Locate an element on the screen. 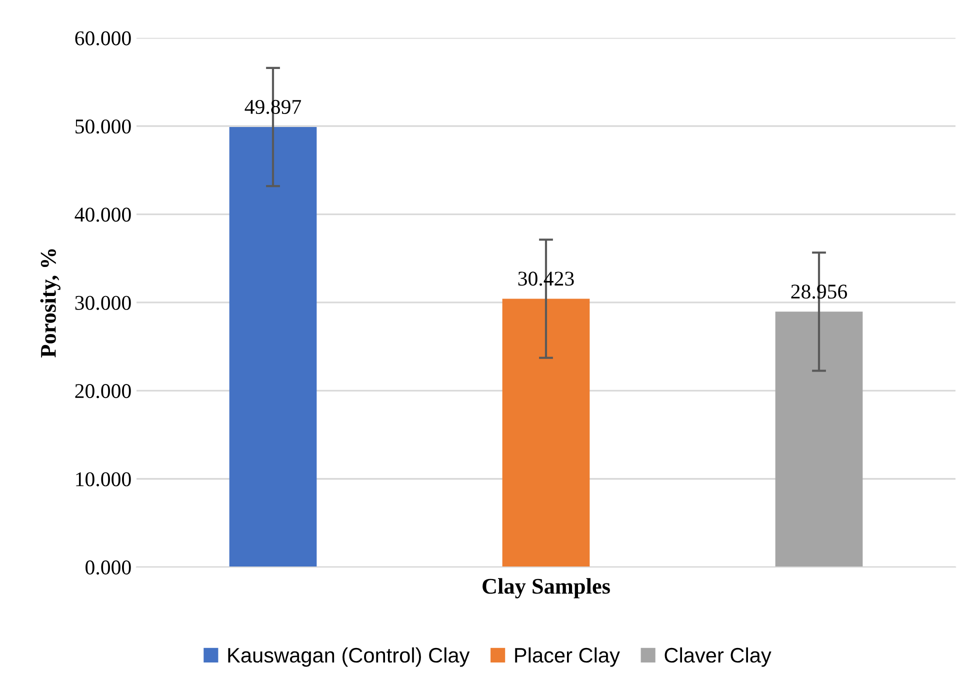  y-axis-title: Porosity, % is located at coordinates (50, 303).